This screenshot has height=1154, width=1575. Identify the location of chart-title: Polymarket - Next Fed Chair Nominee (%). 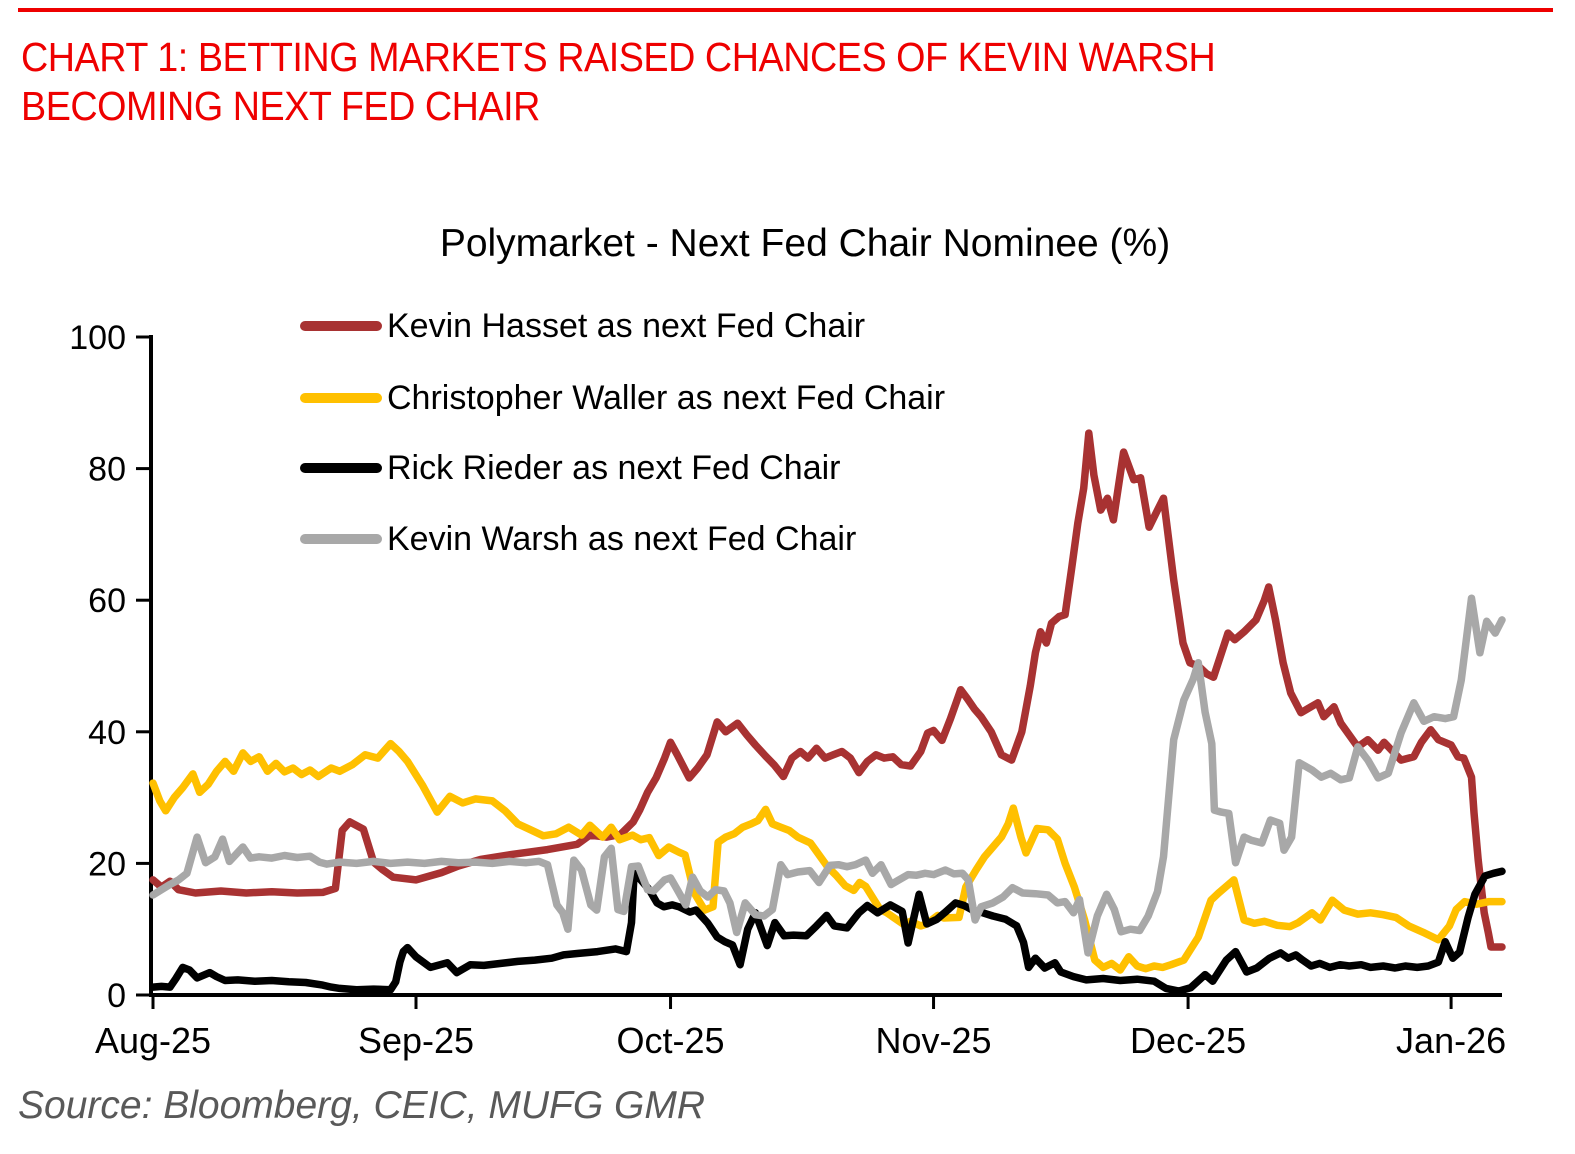
(805, 243).